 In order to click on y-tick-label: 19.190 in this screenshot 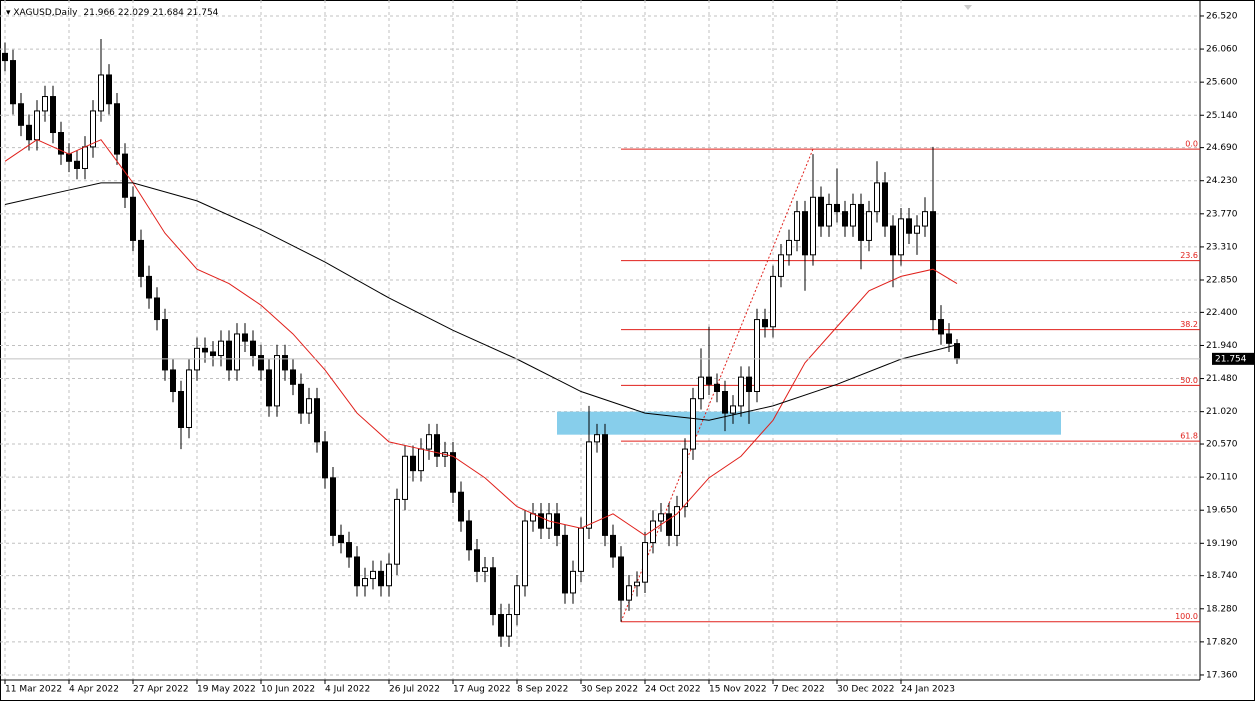, I will do `click(1222, 544)`.